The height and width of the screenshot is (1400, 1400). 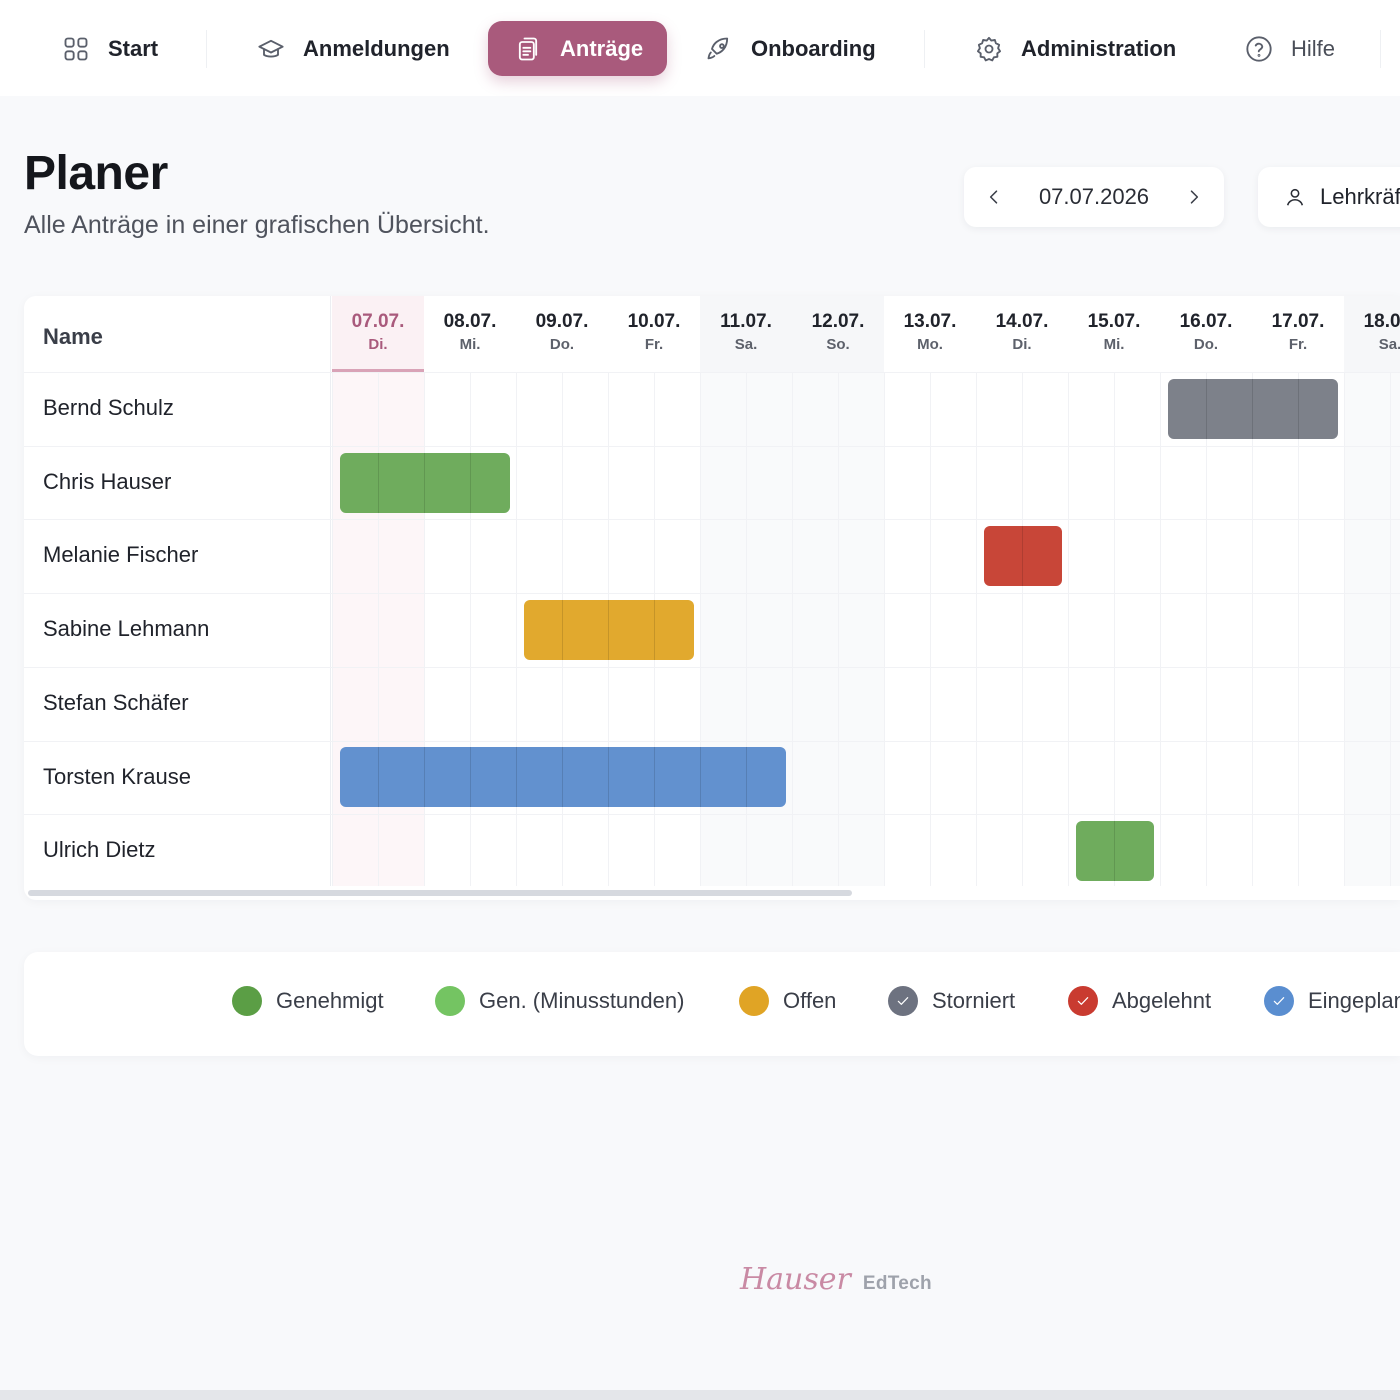 I want to click on chevron-left-icon, so click(x=994, y=197).